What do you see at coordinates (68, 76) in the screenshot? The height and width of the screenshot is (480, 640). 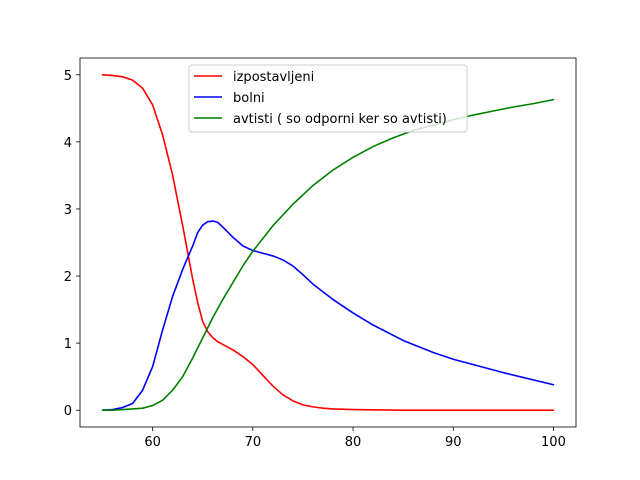 I see `y-tick-label: 5` at bounding box center [68, 76].